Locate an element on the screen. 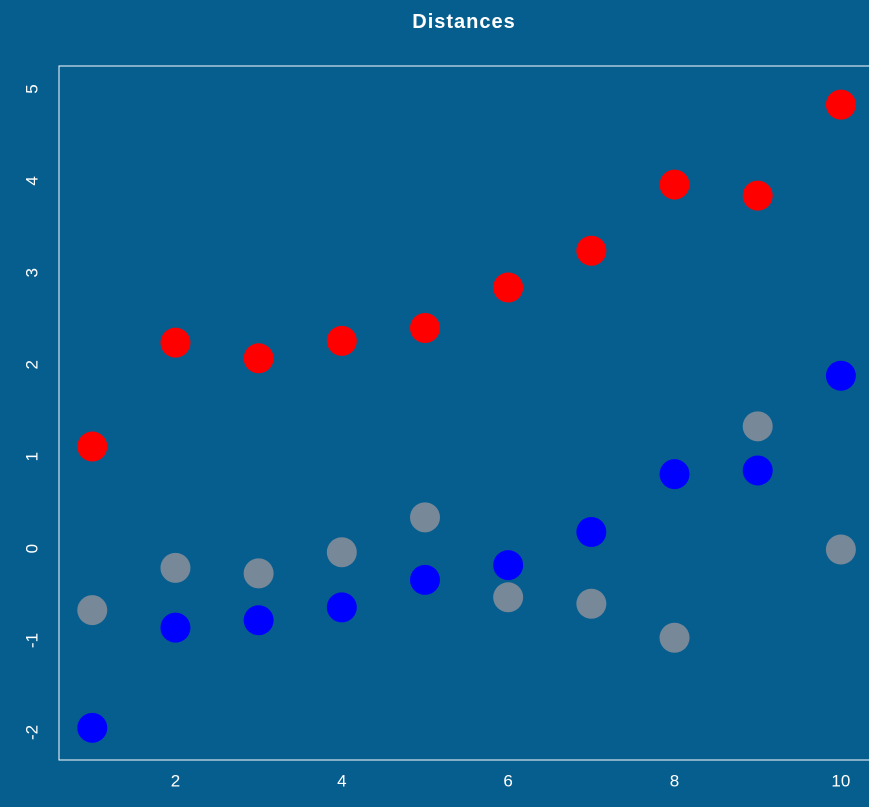 The width and height of the screenshot is (869, 807). y-tick-label: -1 is located at coordinates (31, 640).